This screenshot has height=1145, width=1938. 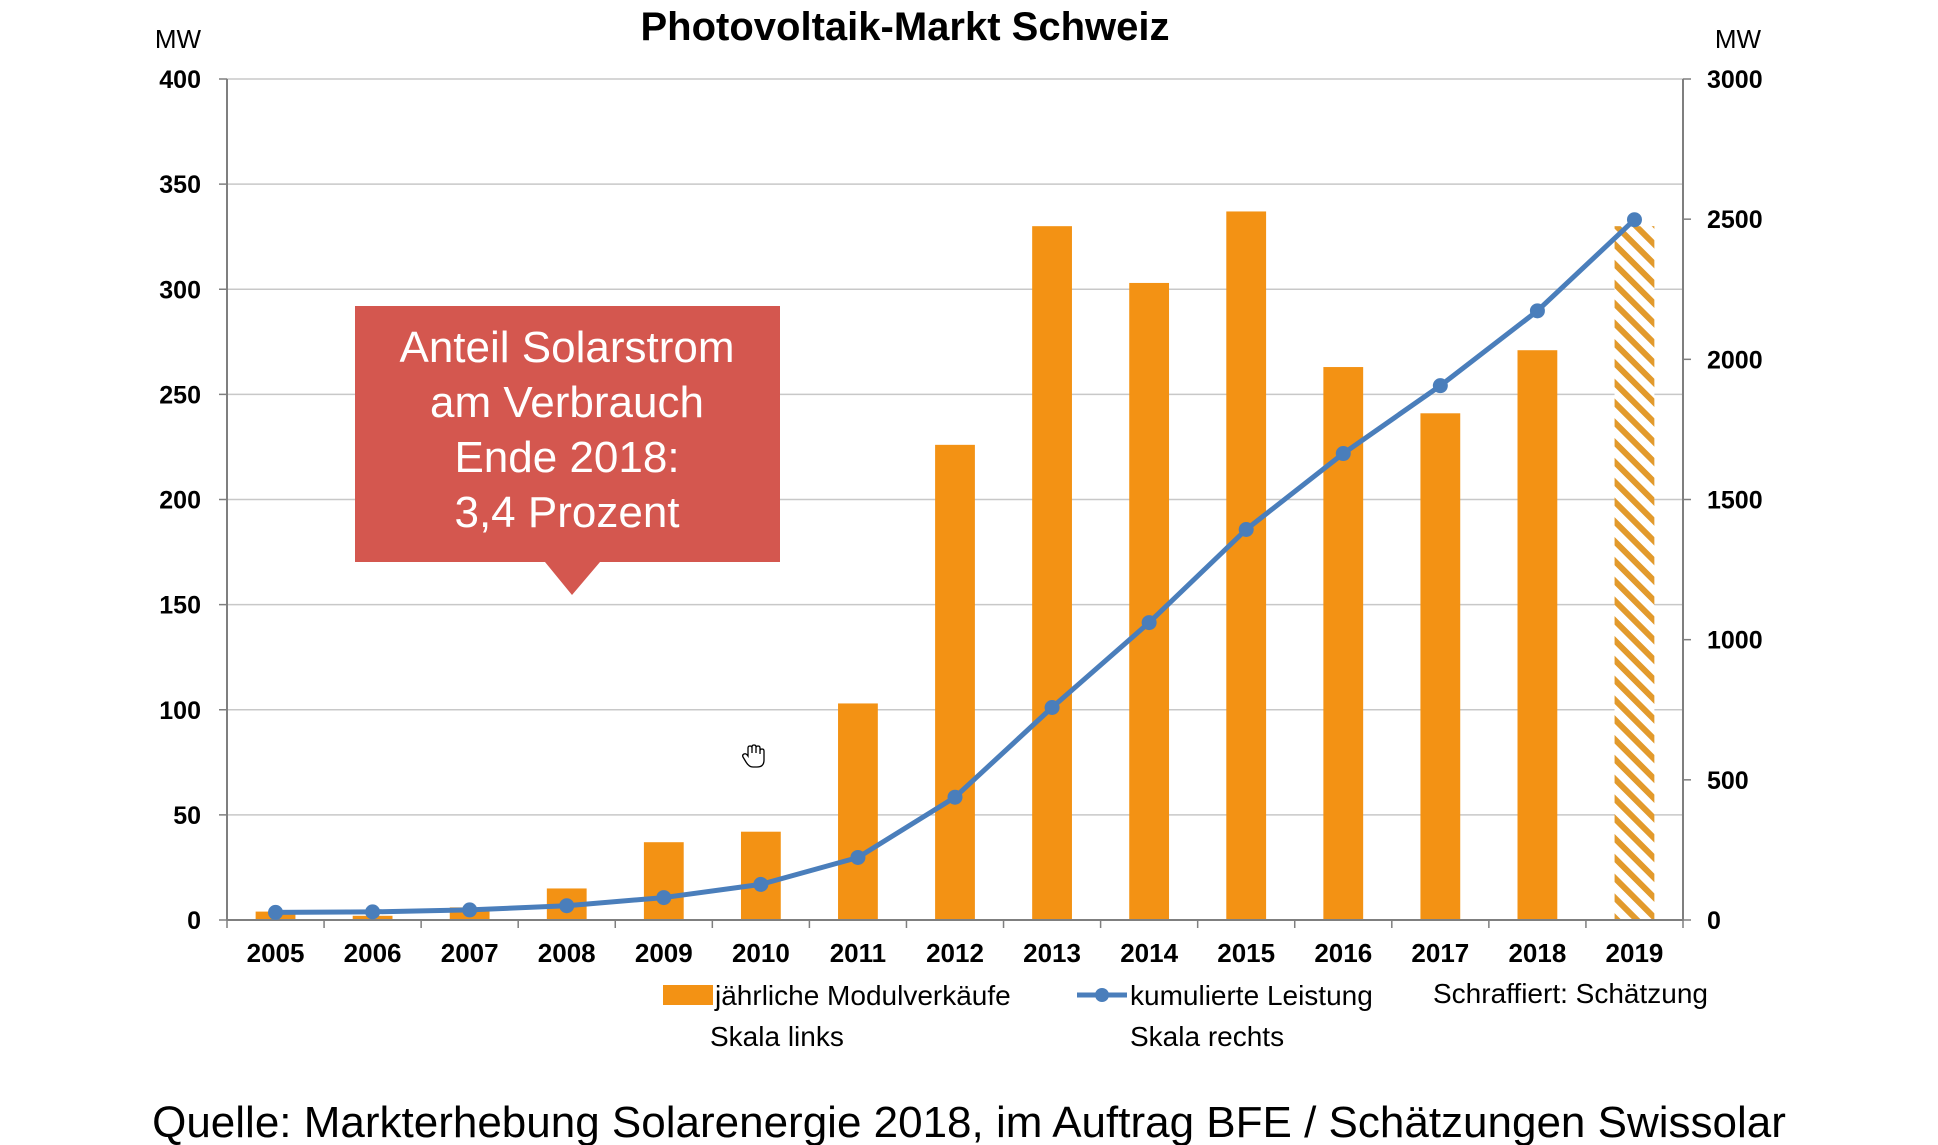 What do you see at coordinates (1735, 501) in the screenshot?
I see `right-tick-label: 1500` at bounding box center [1735, 501].